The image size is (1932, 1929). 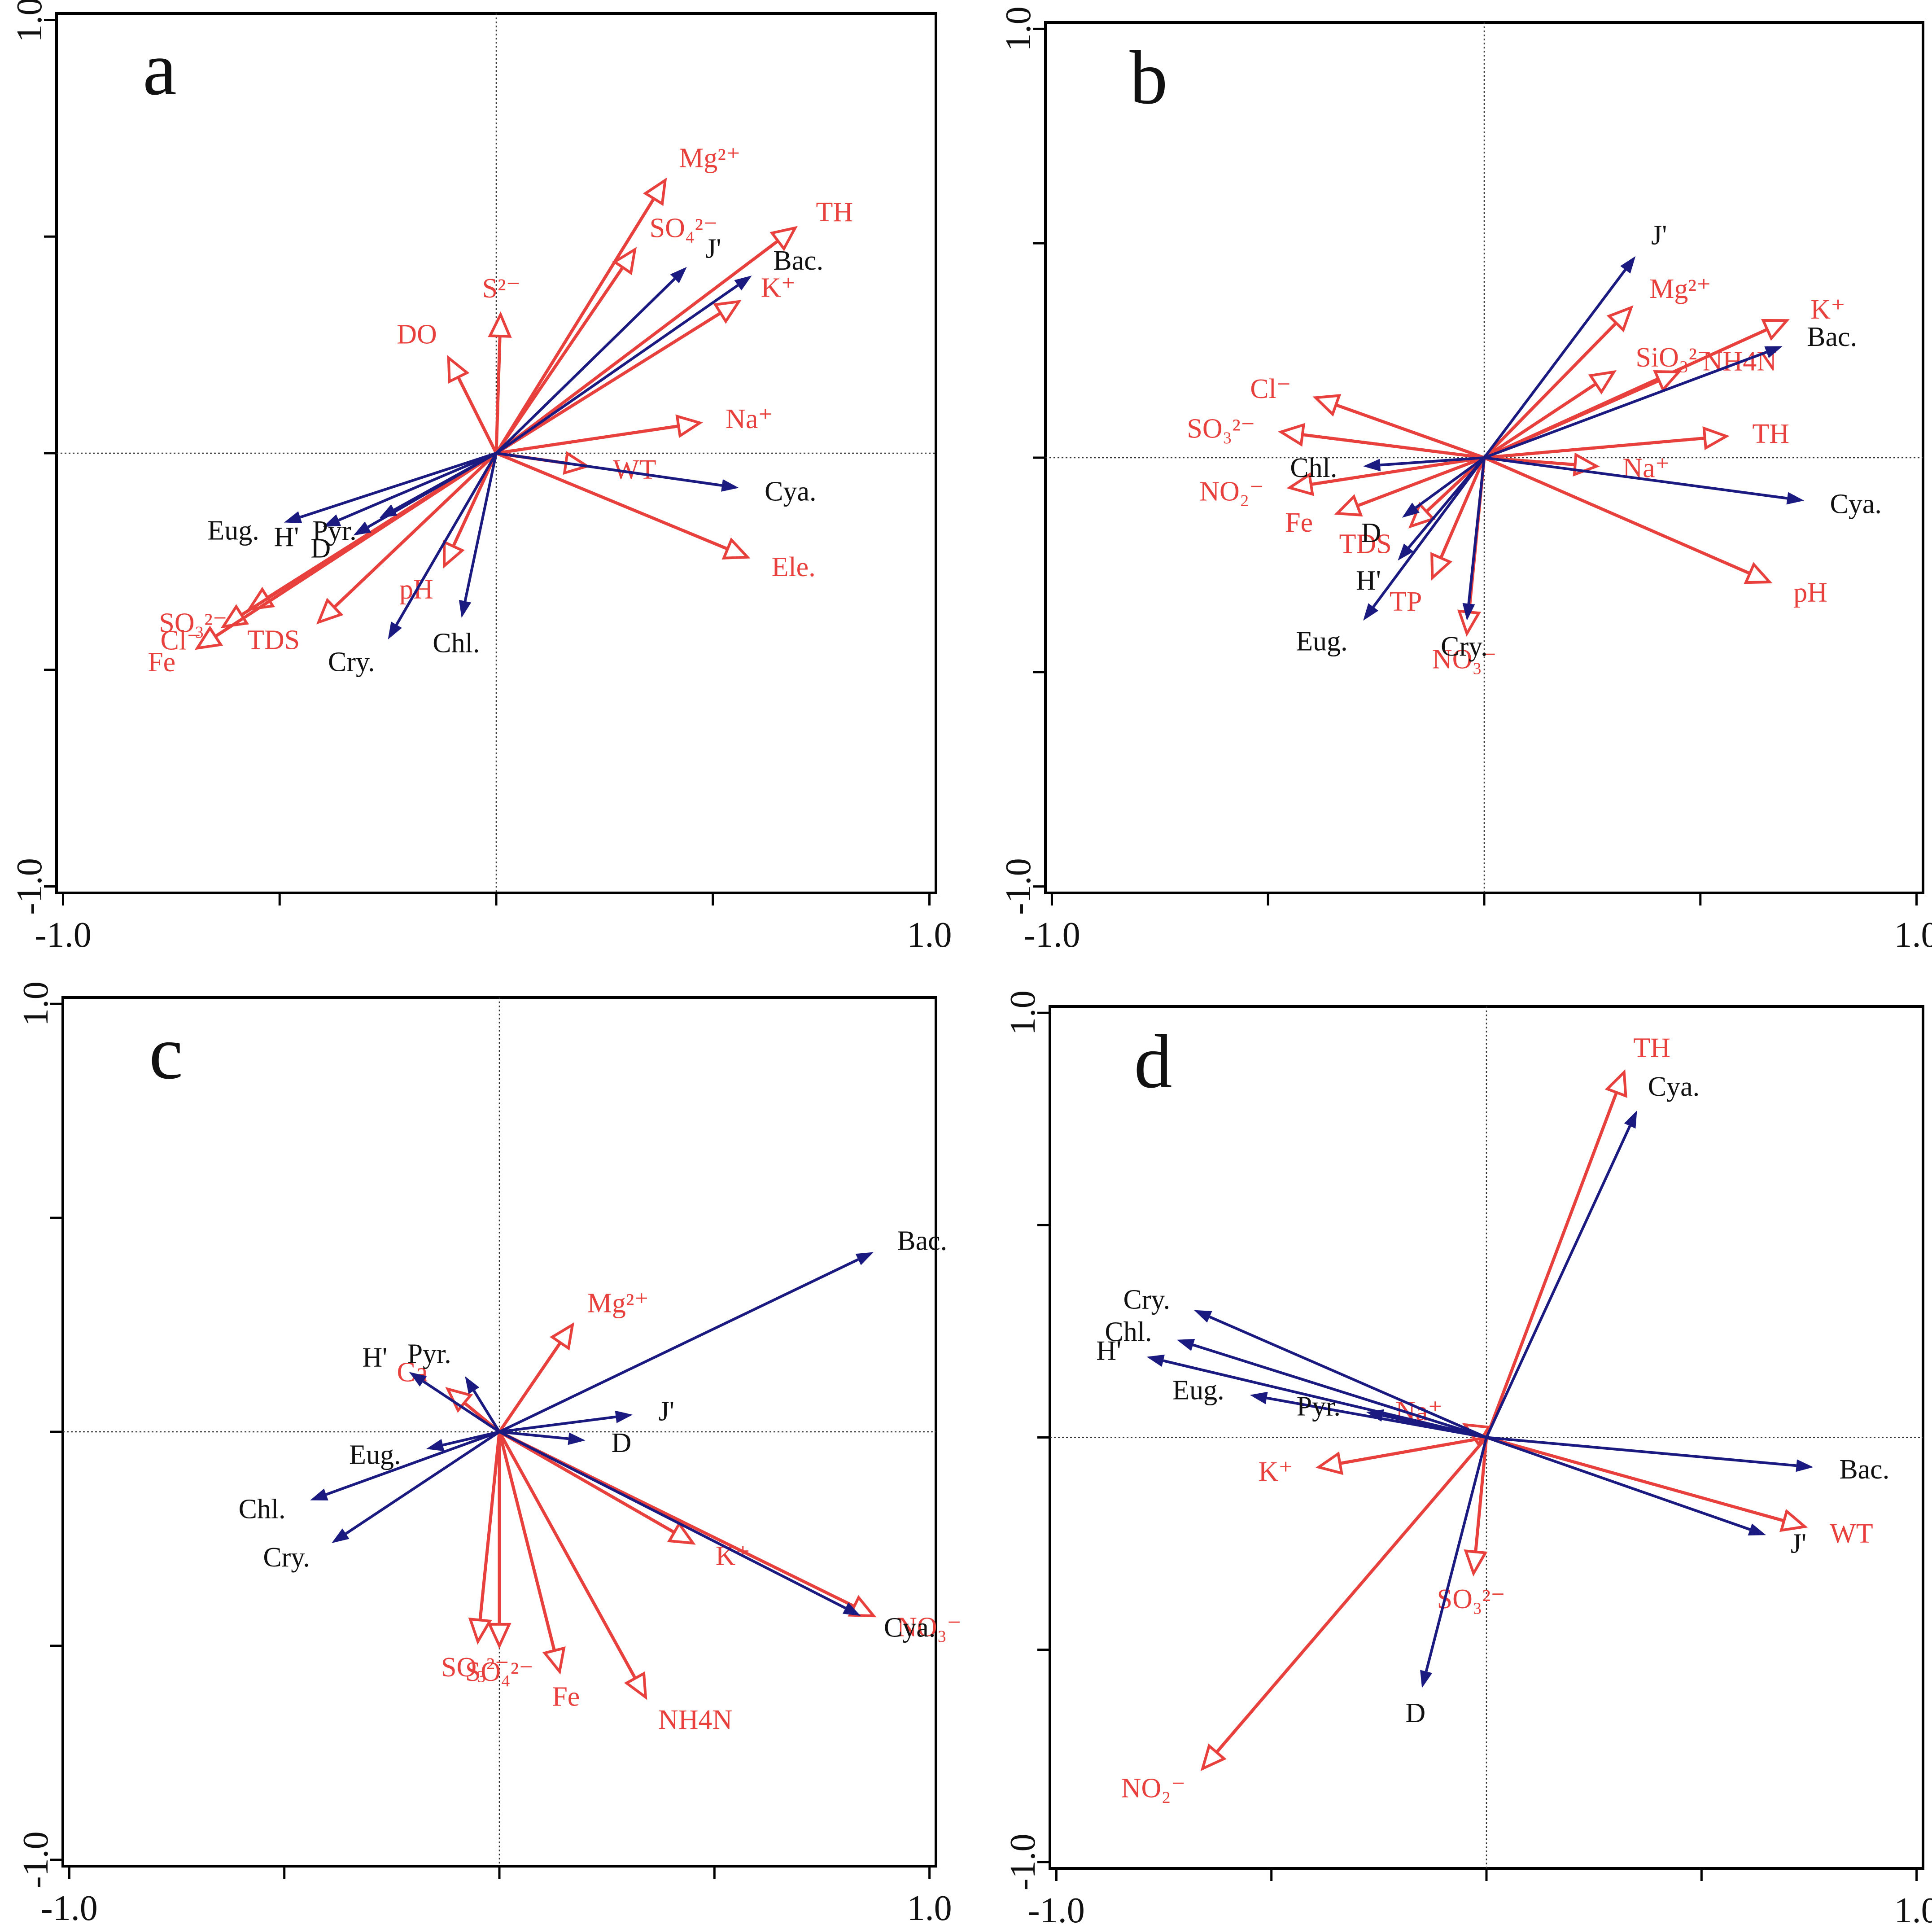 What do you see at coordinates (1391, 557) in the screenshot?
I see `species-vector-eug: Eug.` at bounding box center [1391, 557].